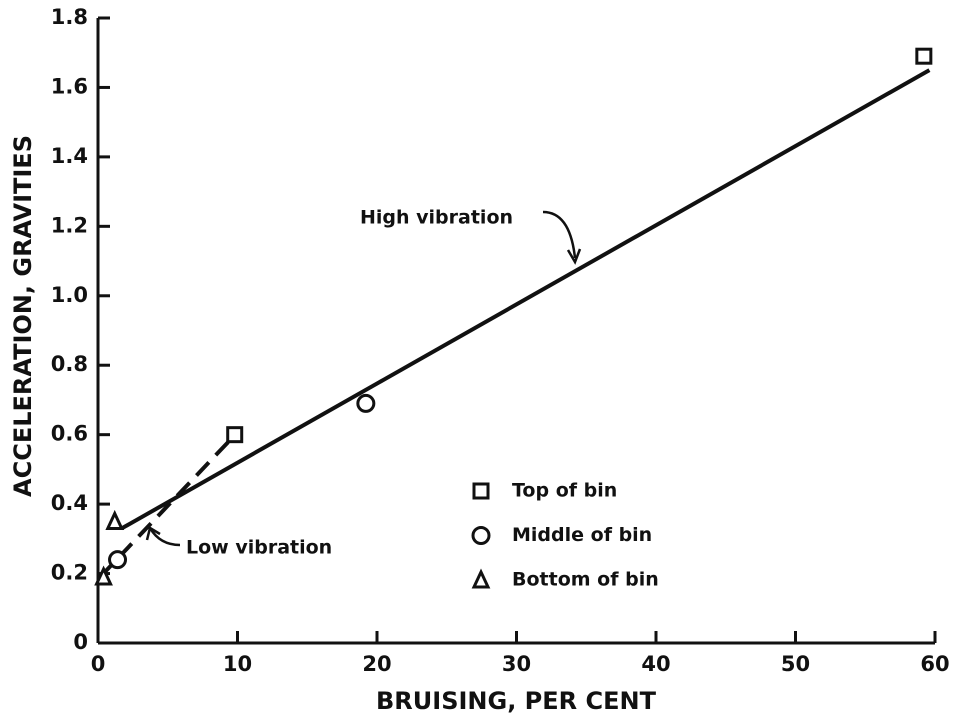 Image resolution: width=956 pixels, height=722 pixels. I want to click on legend-label: Middle of bin, so click(582, 535).